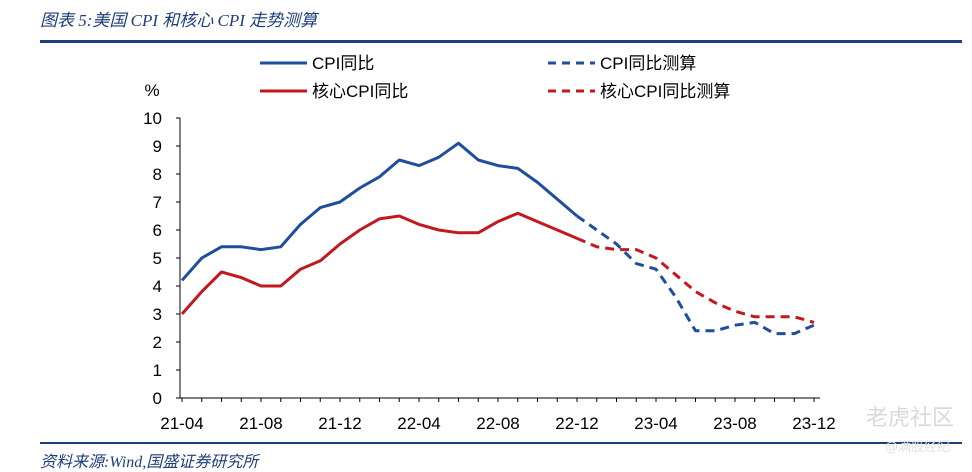 The height and width of the screenshot is (472, 972). I want to click on top-rule, so click(501, 41).